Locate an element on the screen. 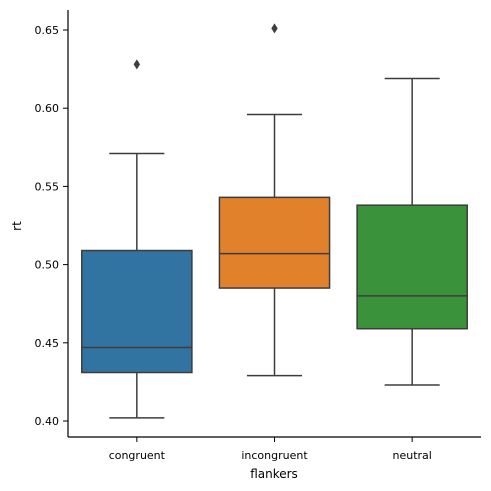 Image resolution: width=491 pixels, height=491 pixels. y-tick-label: 0.45 is located at coordinates (47, 343).